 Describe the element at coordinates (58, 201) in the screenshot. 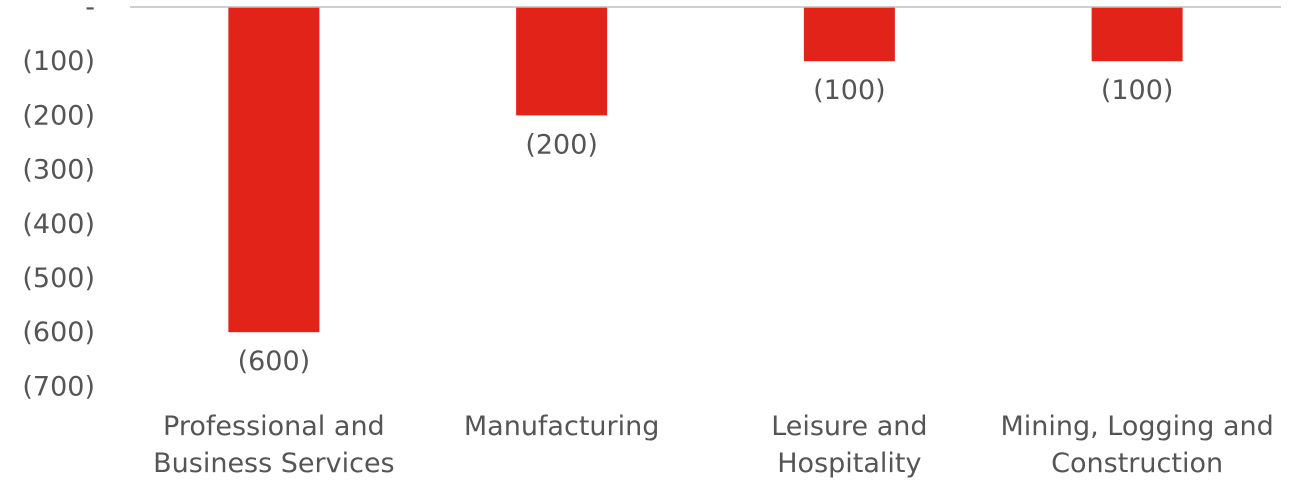

I see `y-axis: - (100) (200) (300) (400) (500) (600) (700)` at that location.